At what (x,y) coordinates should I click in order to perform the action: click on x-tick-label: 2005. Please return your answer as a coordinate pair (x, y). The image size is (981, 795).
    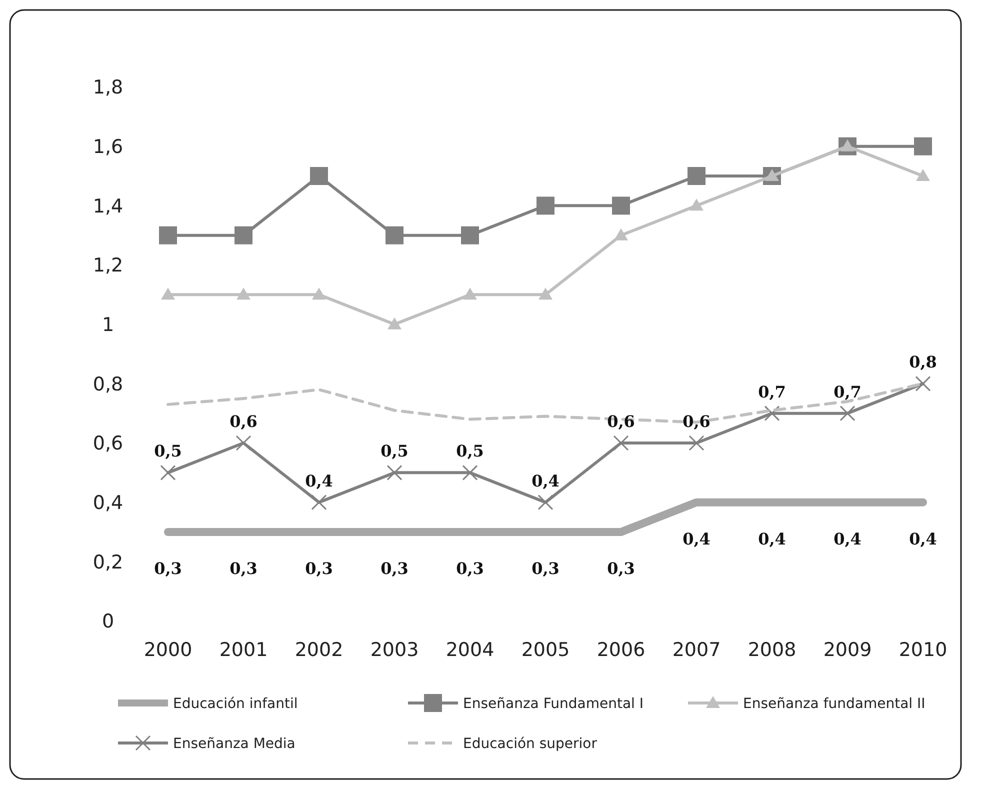
    Looking at the image, I should click on (545, 650).